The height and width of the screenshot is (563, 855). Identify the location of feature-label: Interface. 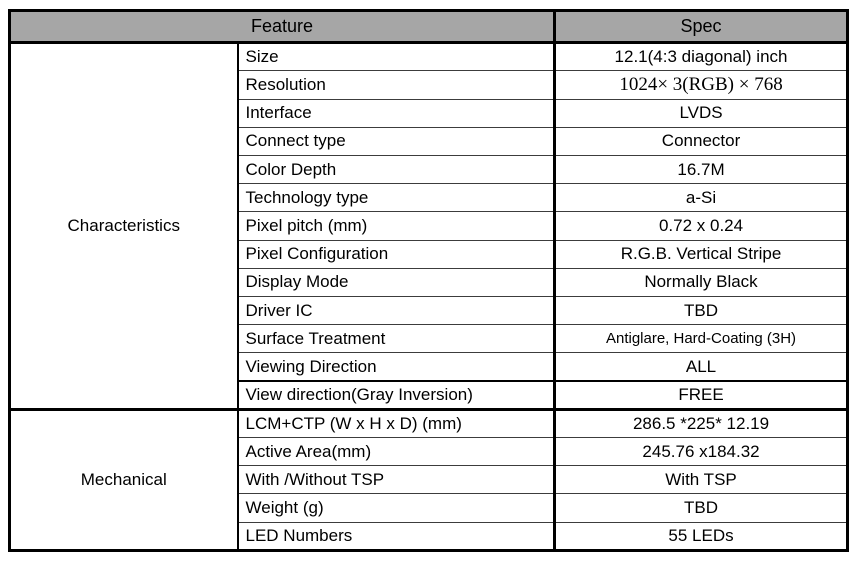
(395, 113).